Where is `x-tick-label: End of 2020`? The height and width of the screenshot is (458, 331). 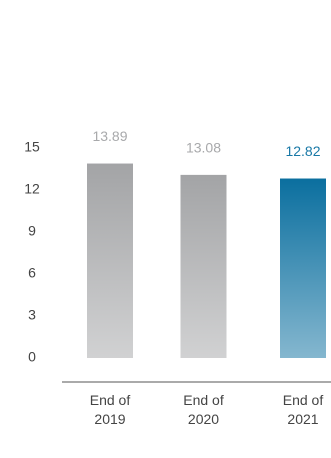
x-tick-label: End of 2020 is located at coordinates (203, 409).